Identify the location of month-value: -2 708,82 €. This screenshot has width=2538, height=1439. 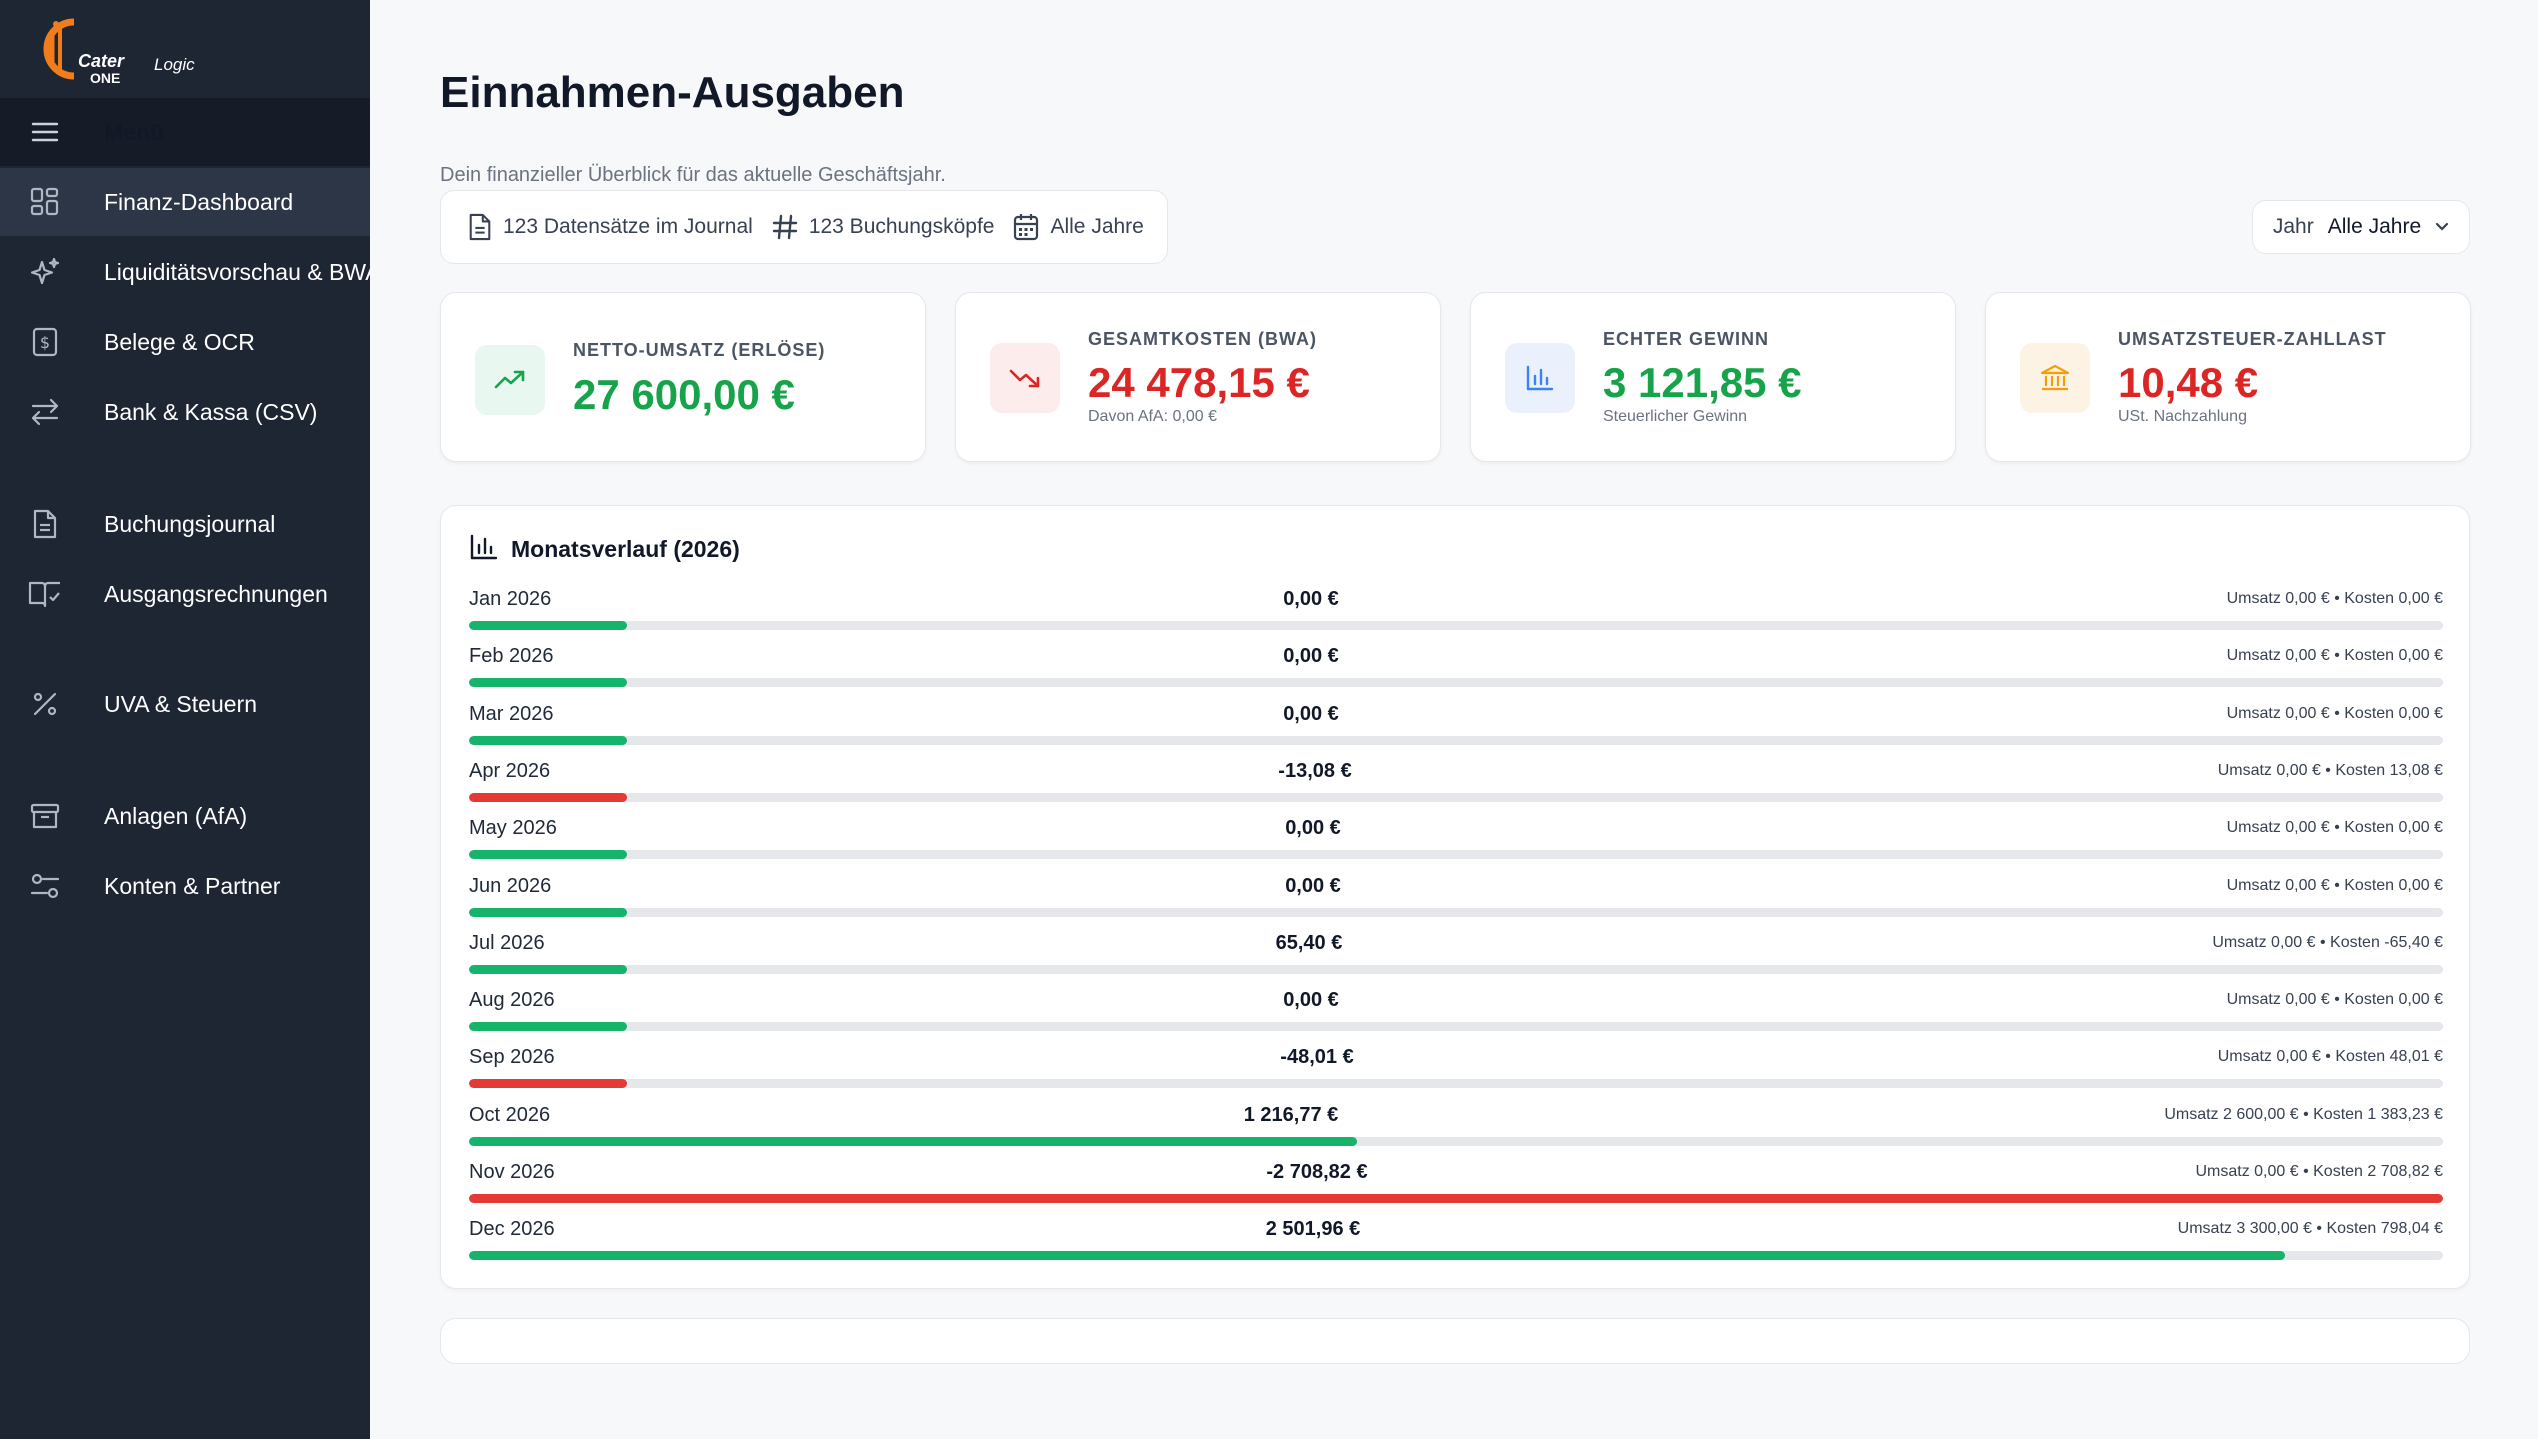
(1317, 1172).